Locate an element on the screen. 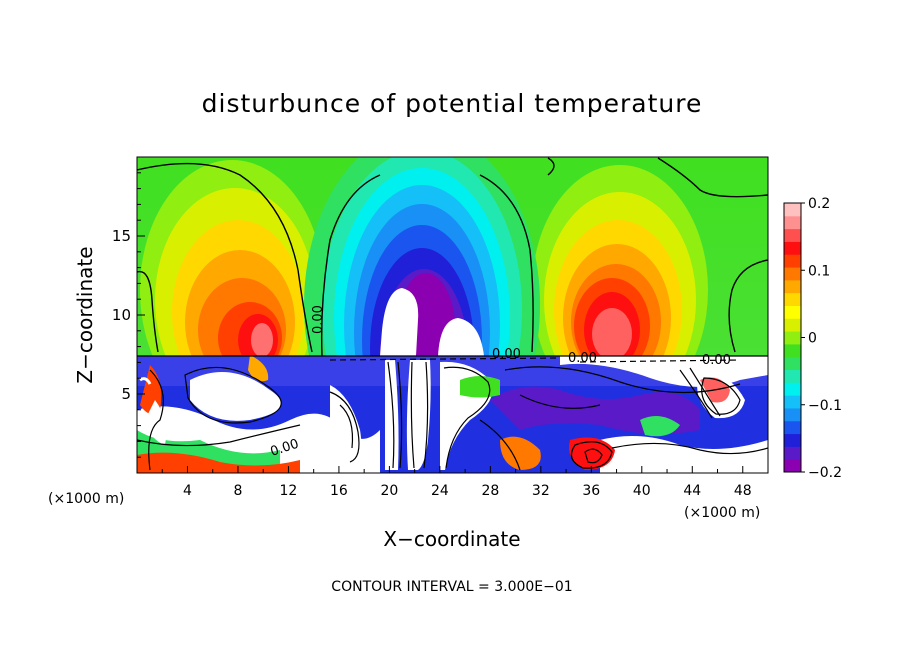 This screenshot has height=654, width=904. colorbar-tick-label: −0.1 is located at coordinates (825, 406).